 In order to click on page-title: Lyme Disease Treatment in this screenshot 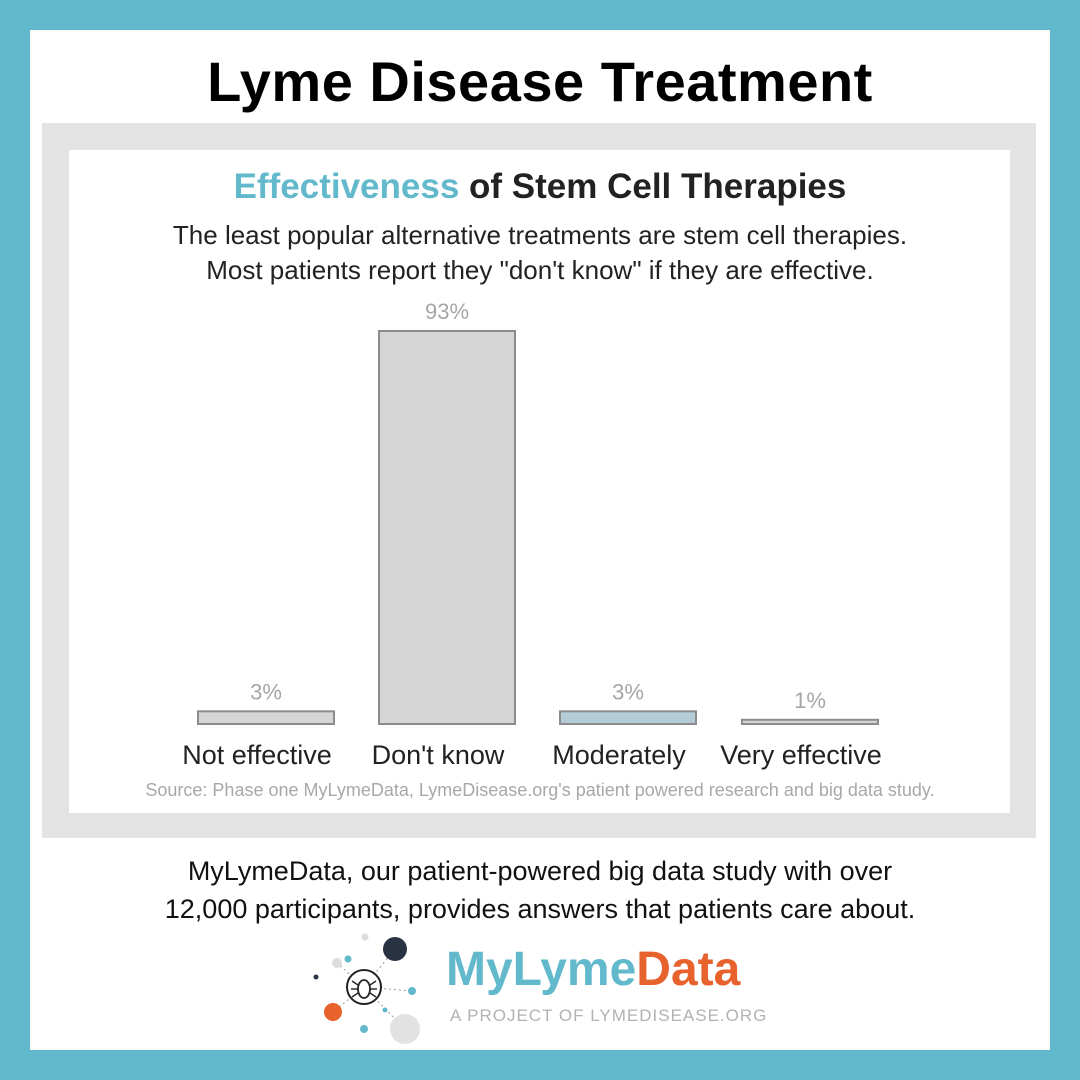, I will do `click(540, 81)`.